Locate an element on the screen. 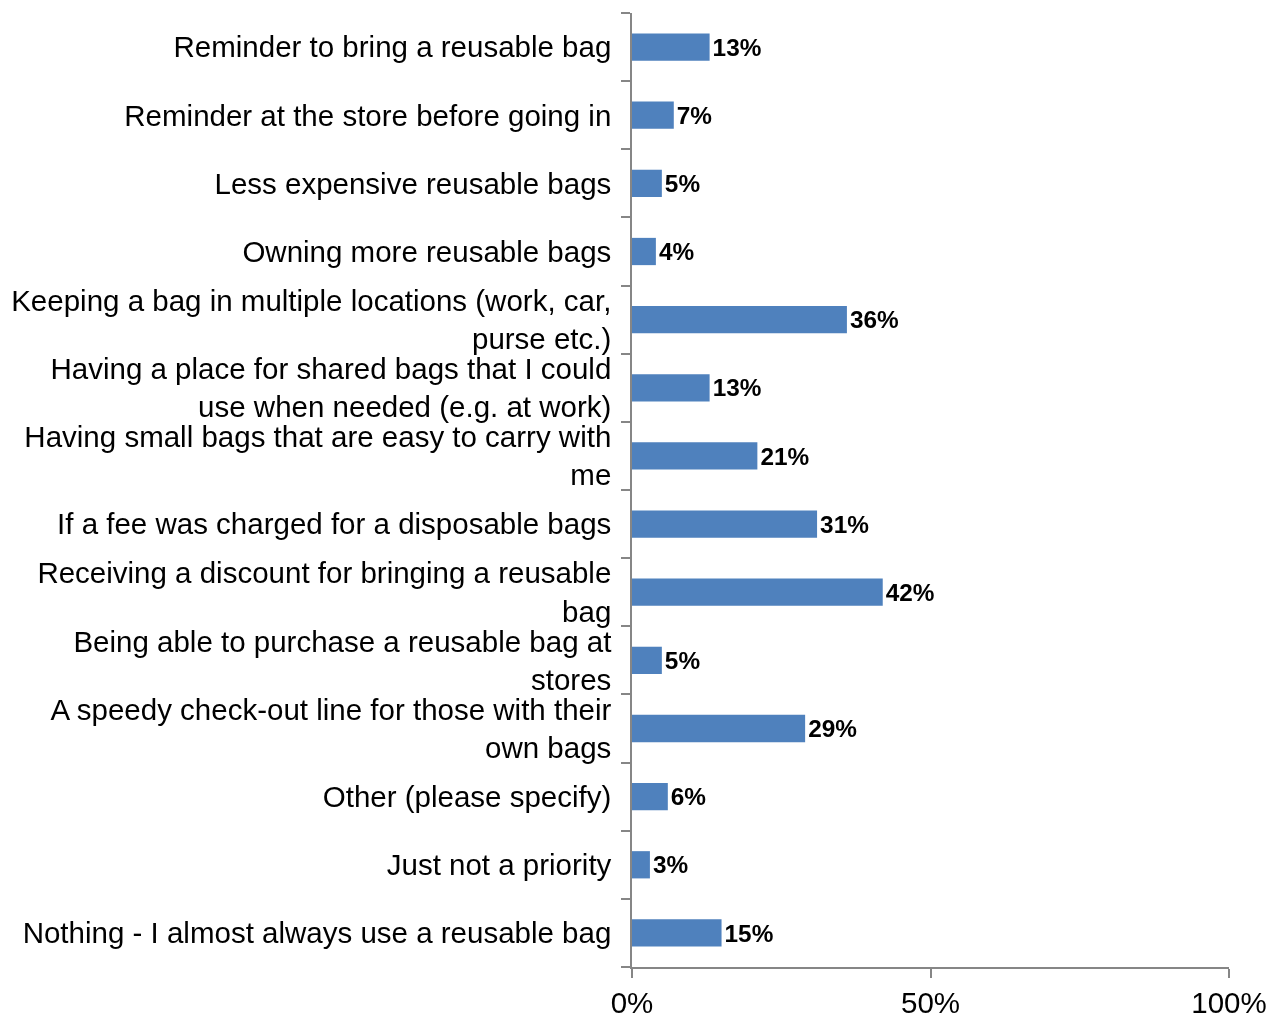  data-label: 7% is located at coordinates (694, 115).